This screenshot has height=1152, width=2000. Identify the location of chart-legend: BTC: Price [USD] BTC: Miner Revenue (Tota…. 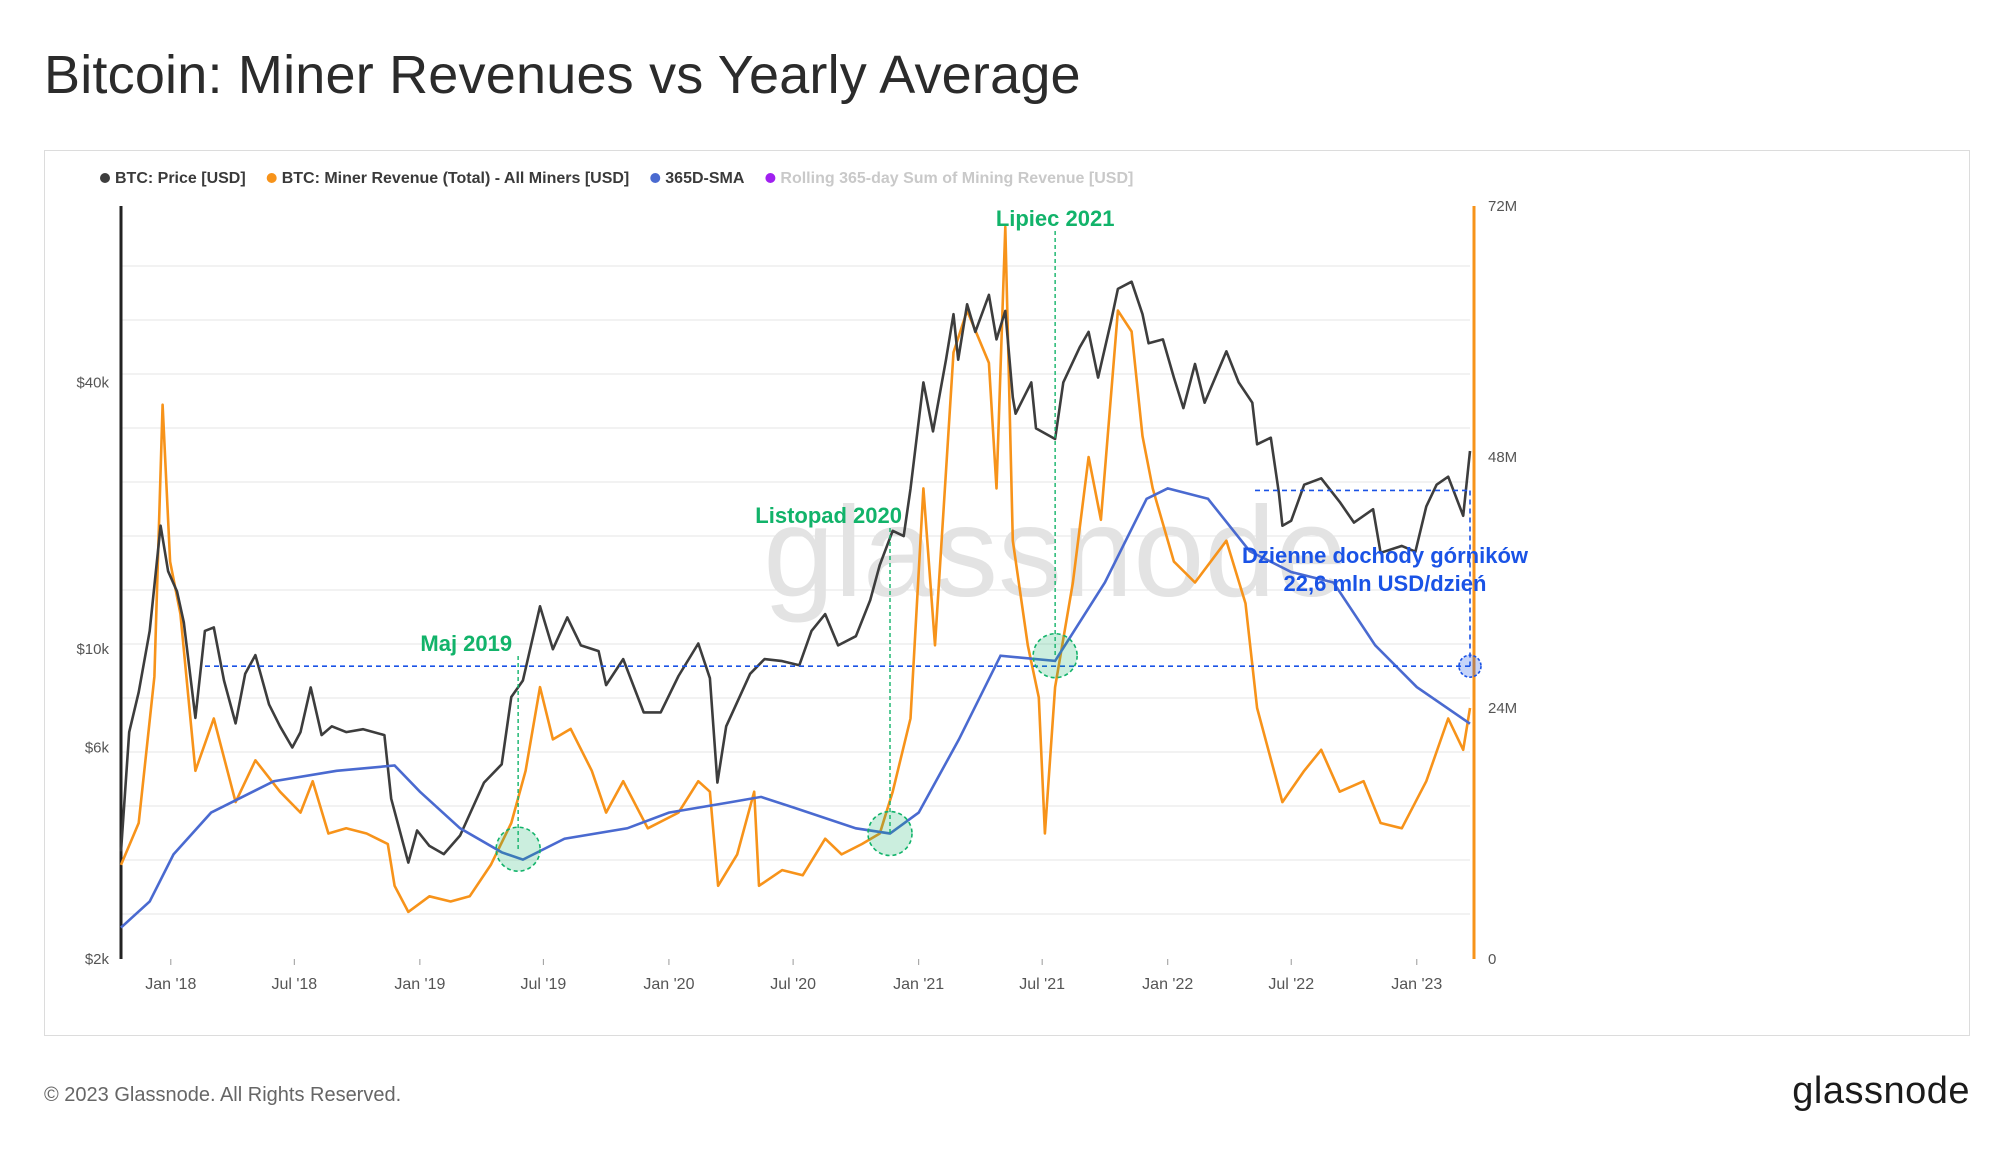
(616, 178).